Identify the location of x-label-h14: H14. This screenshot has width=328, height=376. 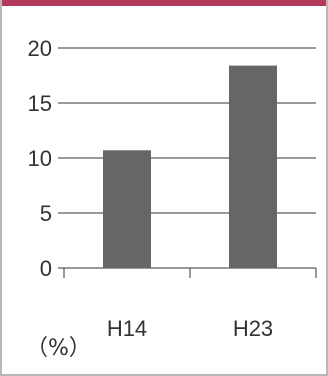
(127, 328).